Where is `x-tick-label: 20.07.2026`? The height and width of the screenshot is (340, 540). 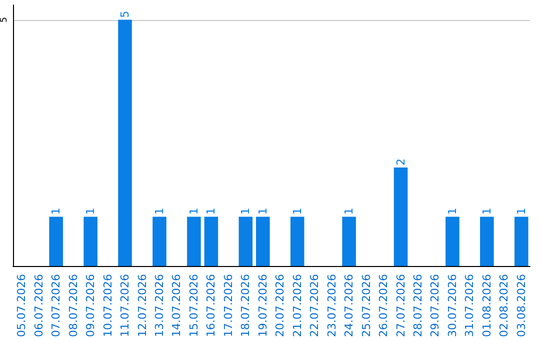
x-tick-label: 20.07.2026 is located at coordinates (280, 306).